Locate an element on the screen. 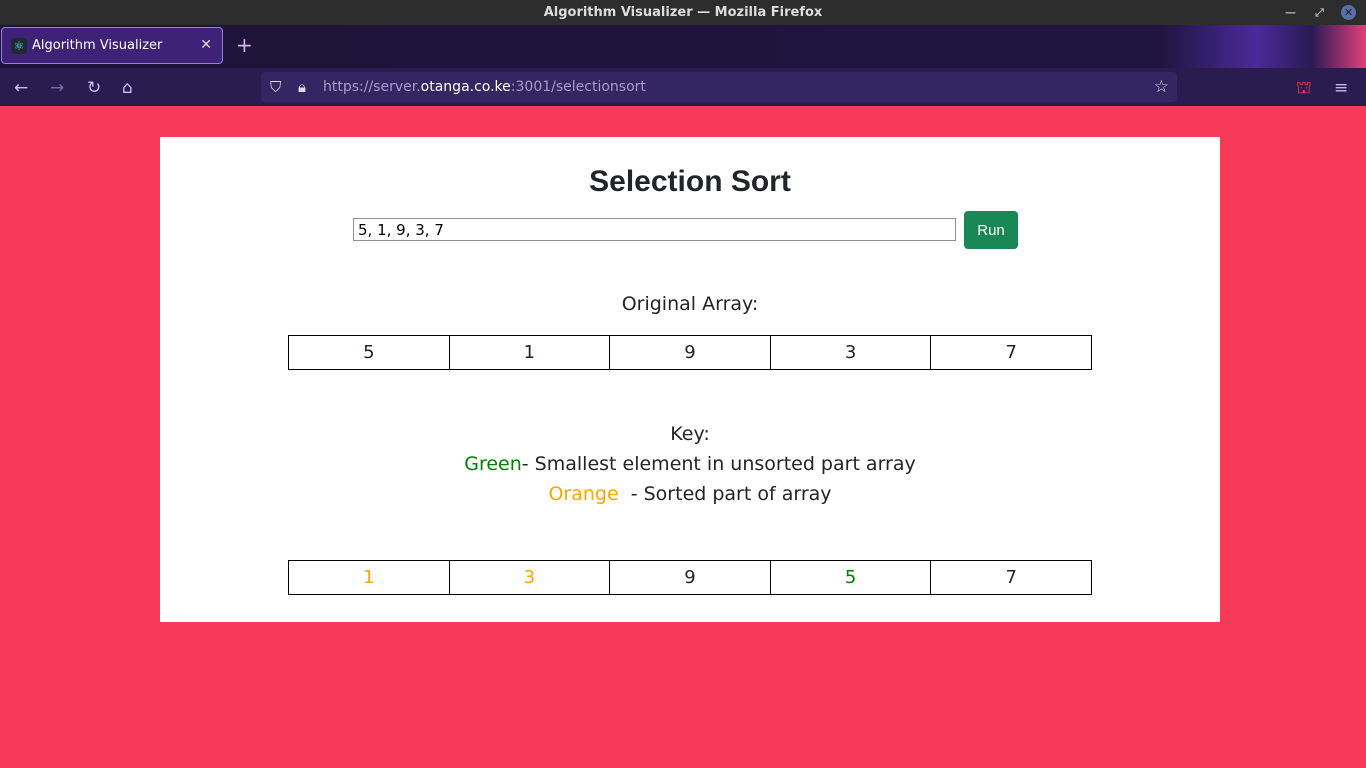 The height and width of the screenshot is (768, 1366). key-label: Key: is located at coordinates (690, 434).